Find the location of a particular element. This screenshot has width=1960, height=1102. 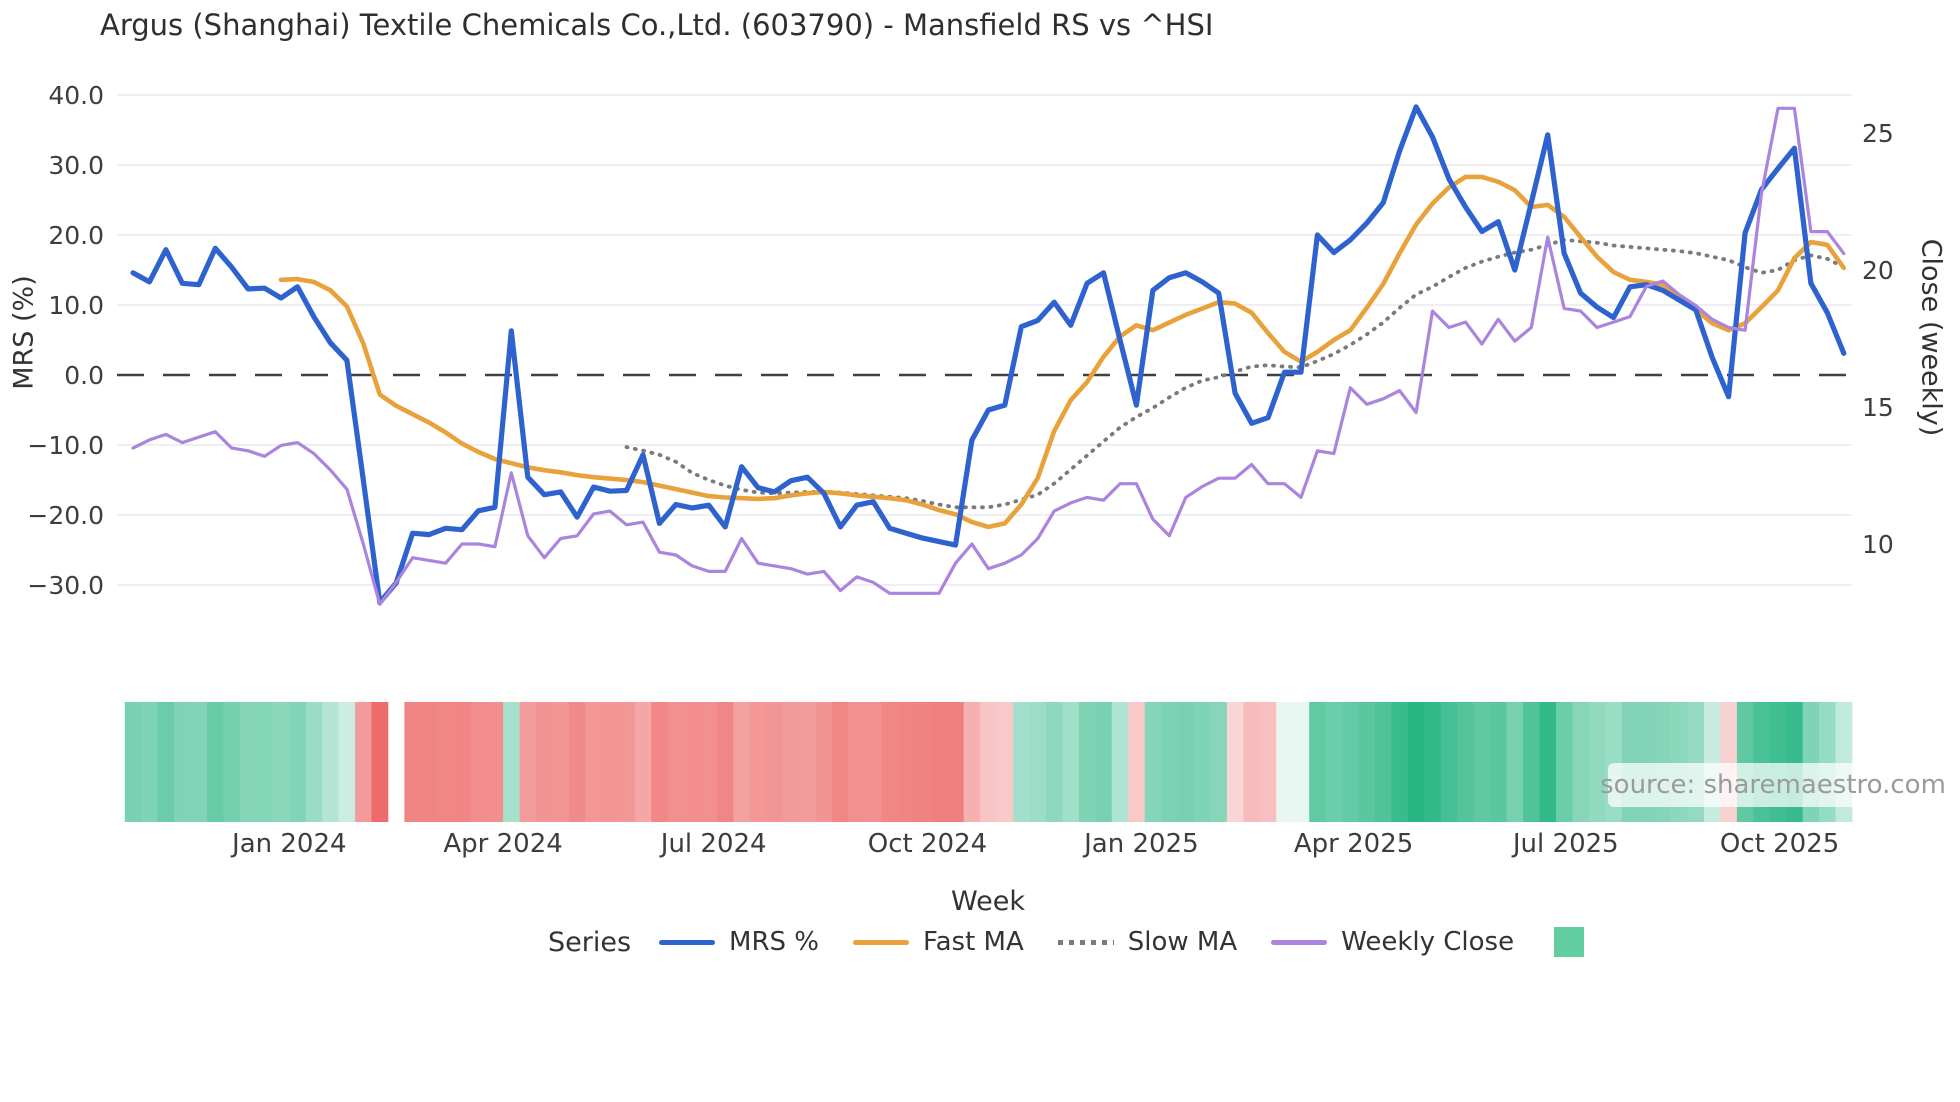

right-axis-tick: 25 is located at coordinates (1878, 133).